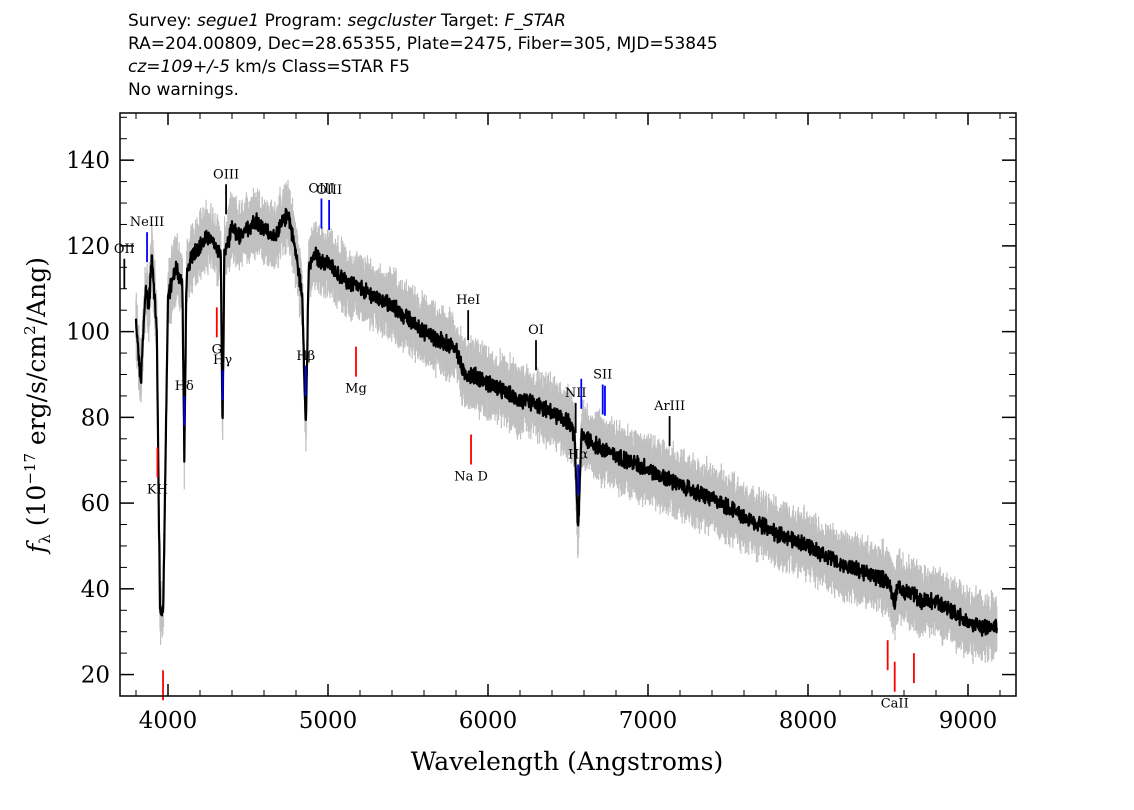 The width and height of the screenshot is (1134, 810). Describe the element at coordinates (30, 330) in the screenshot. I see `y-axis-title-exp2: 2` at that location.